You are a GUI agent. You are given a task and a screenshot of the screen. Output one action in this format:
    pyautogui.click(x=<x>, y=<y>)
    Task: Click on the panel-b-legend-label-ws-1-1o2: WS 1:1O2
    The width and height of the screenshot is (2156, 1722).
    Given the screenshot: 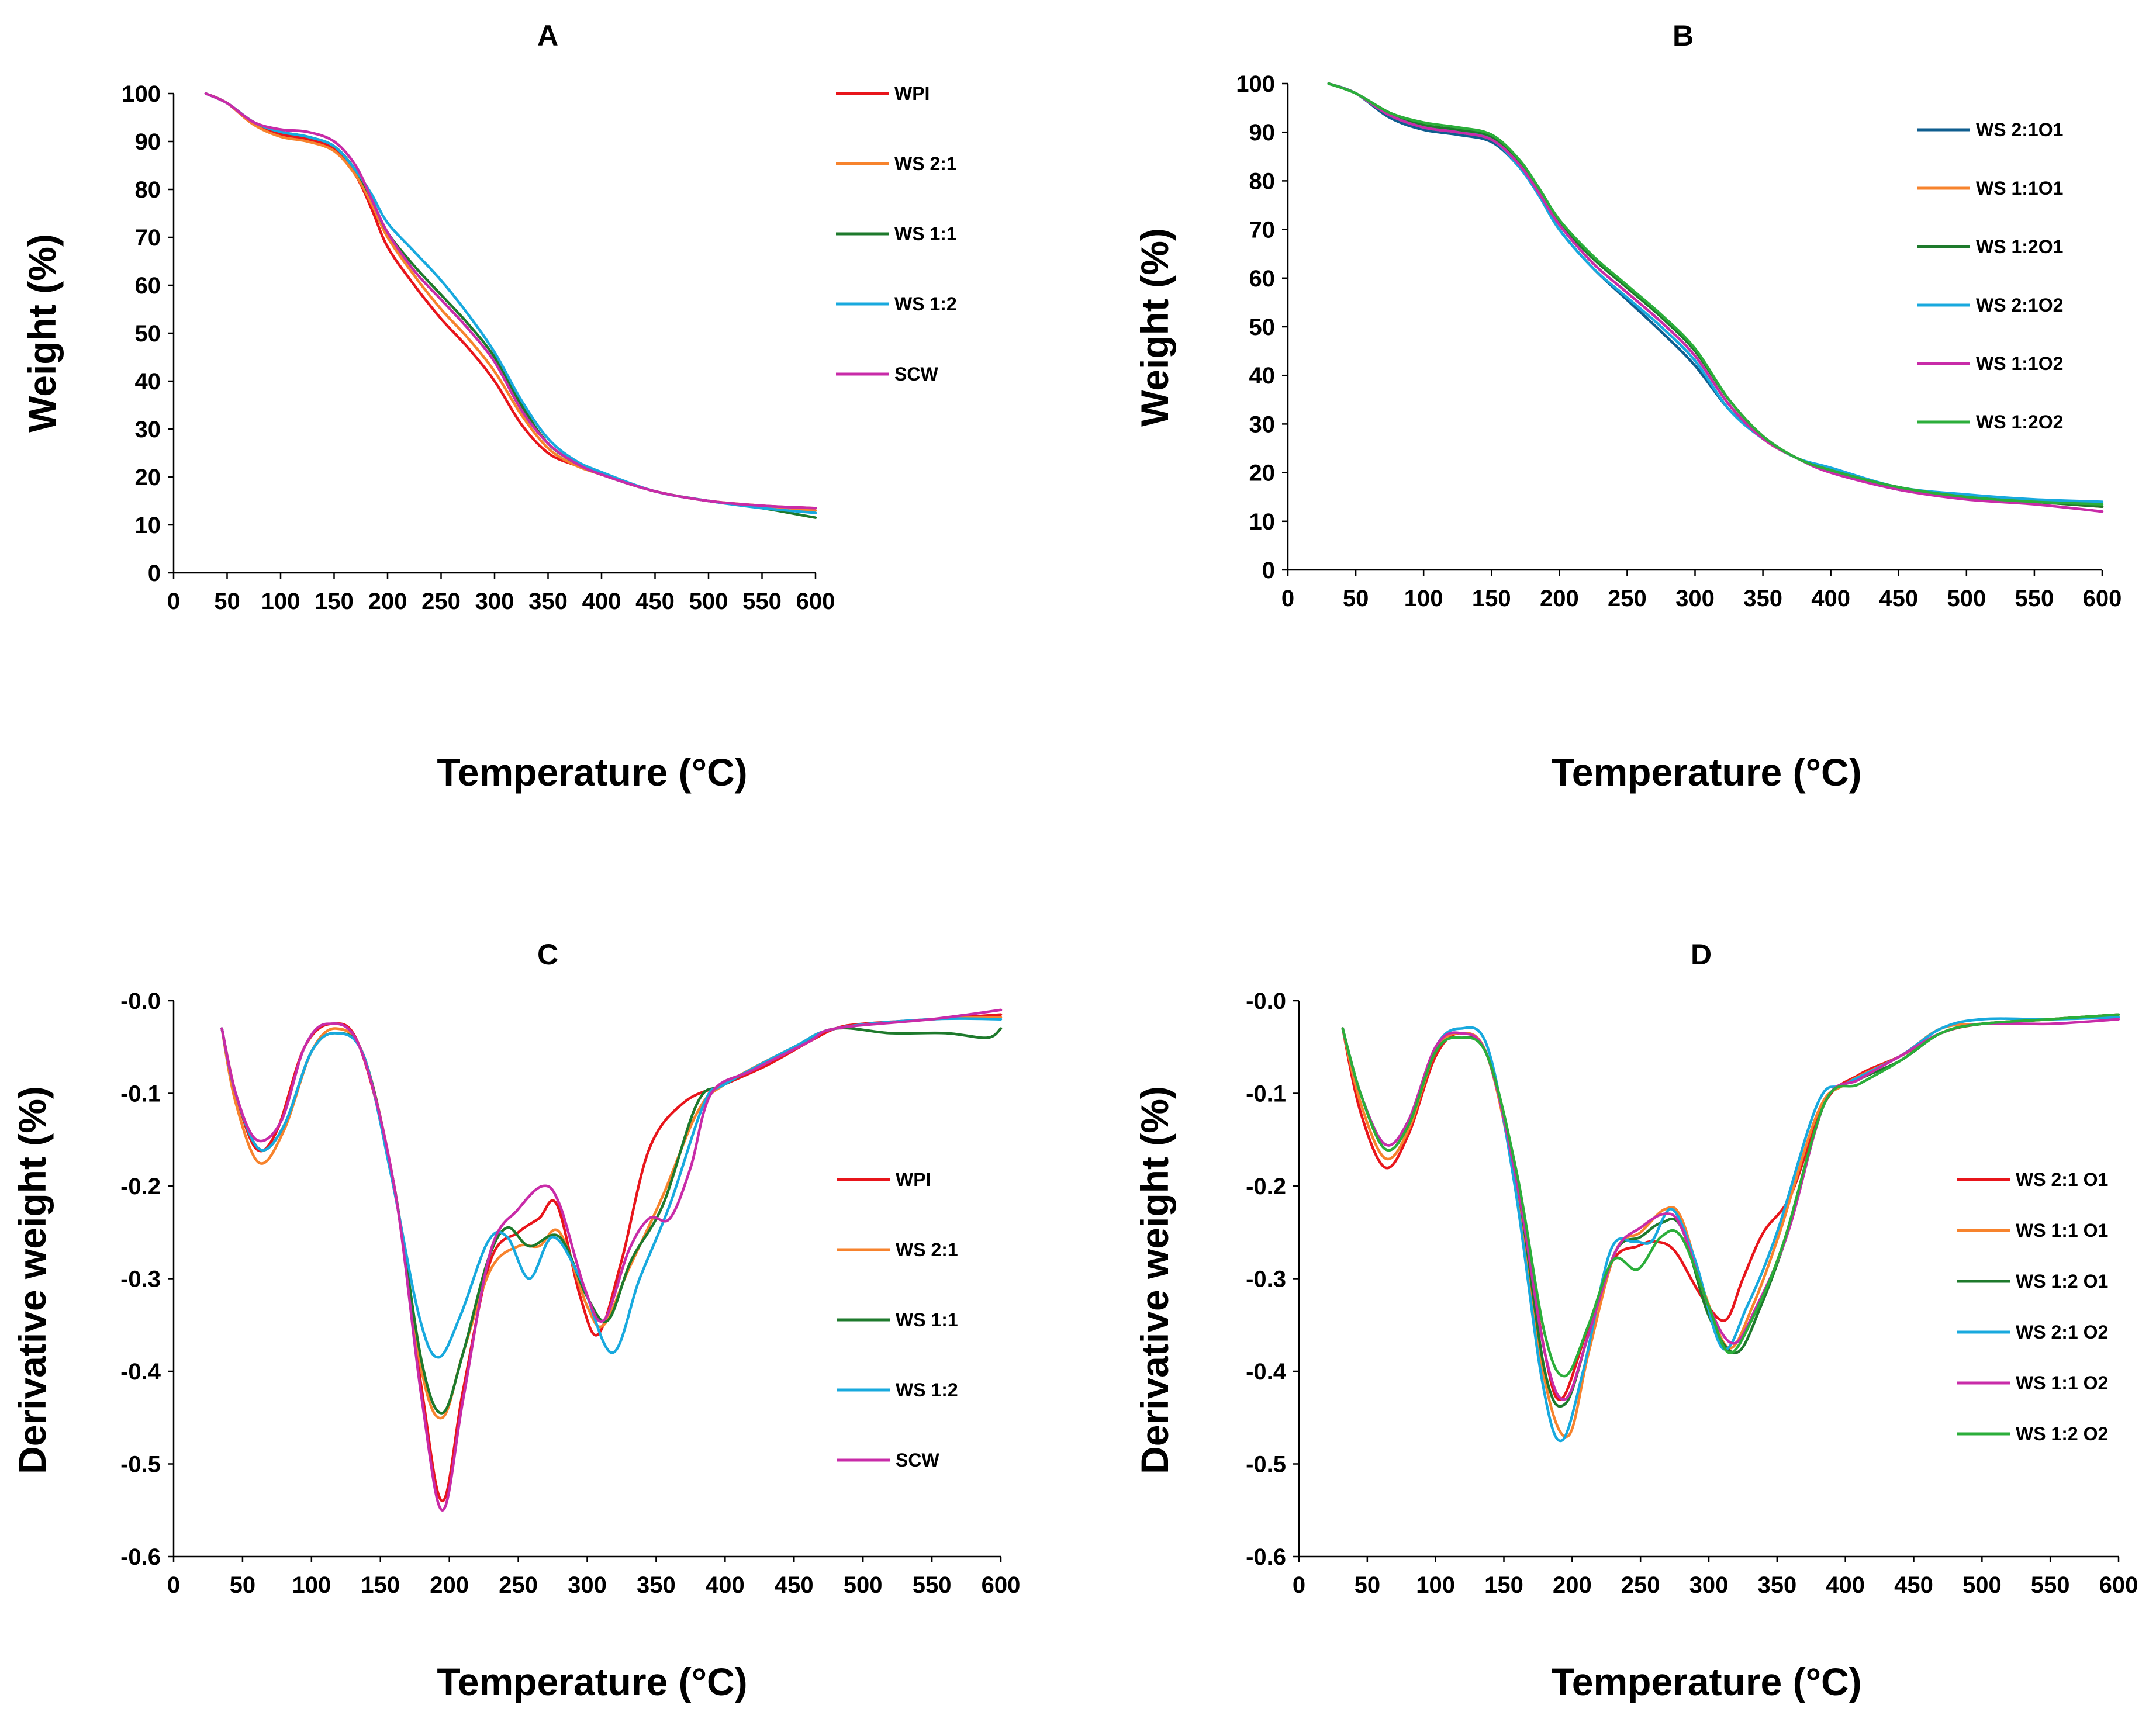 What is the action you would take?
    pyautogui.click(x=2020, y=363)
    